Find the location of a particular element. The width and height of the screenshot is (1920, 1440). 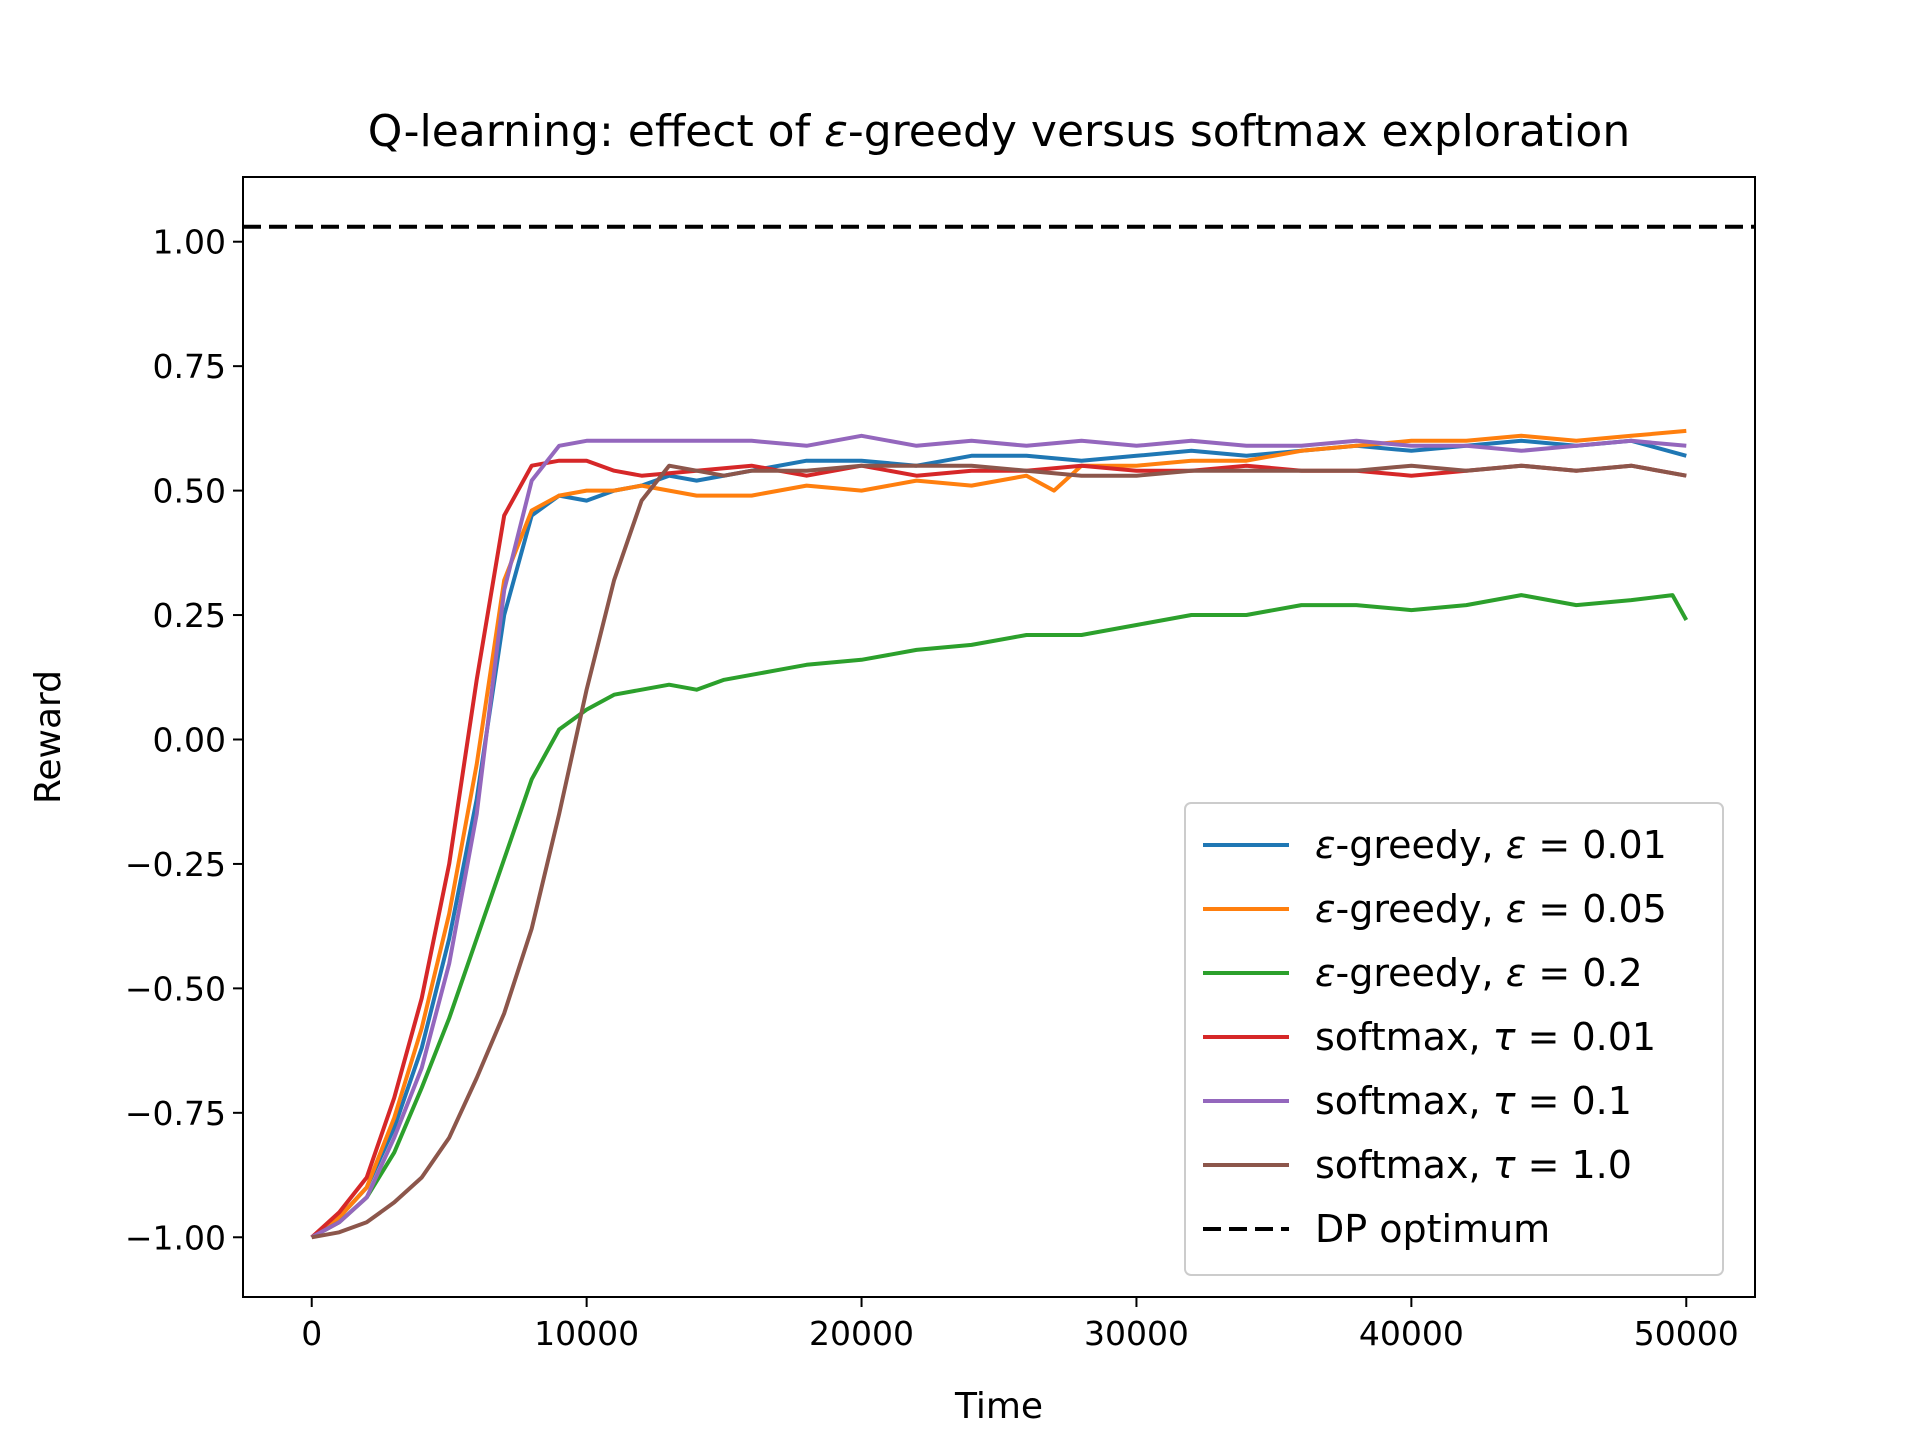

legend-label-5: softmax, τ = 1.0 is located at coordinates (1473, 1165).